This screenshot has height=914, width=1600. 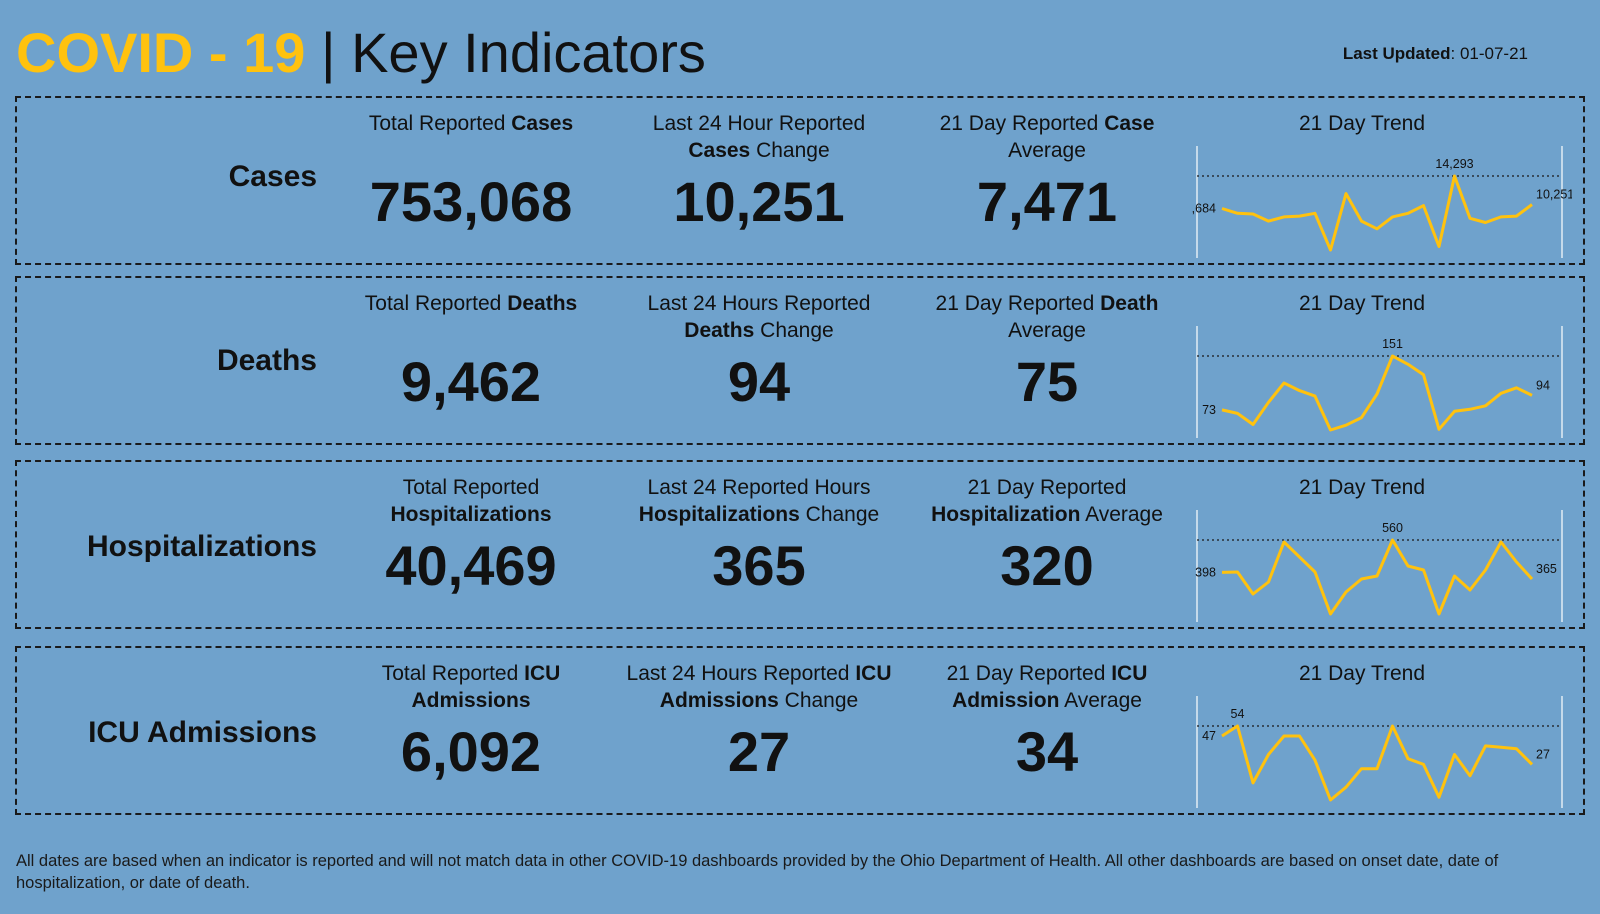 I want to click on metric-1: Total Reported Deaths 9,462, so click(x=471, y=351).